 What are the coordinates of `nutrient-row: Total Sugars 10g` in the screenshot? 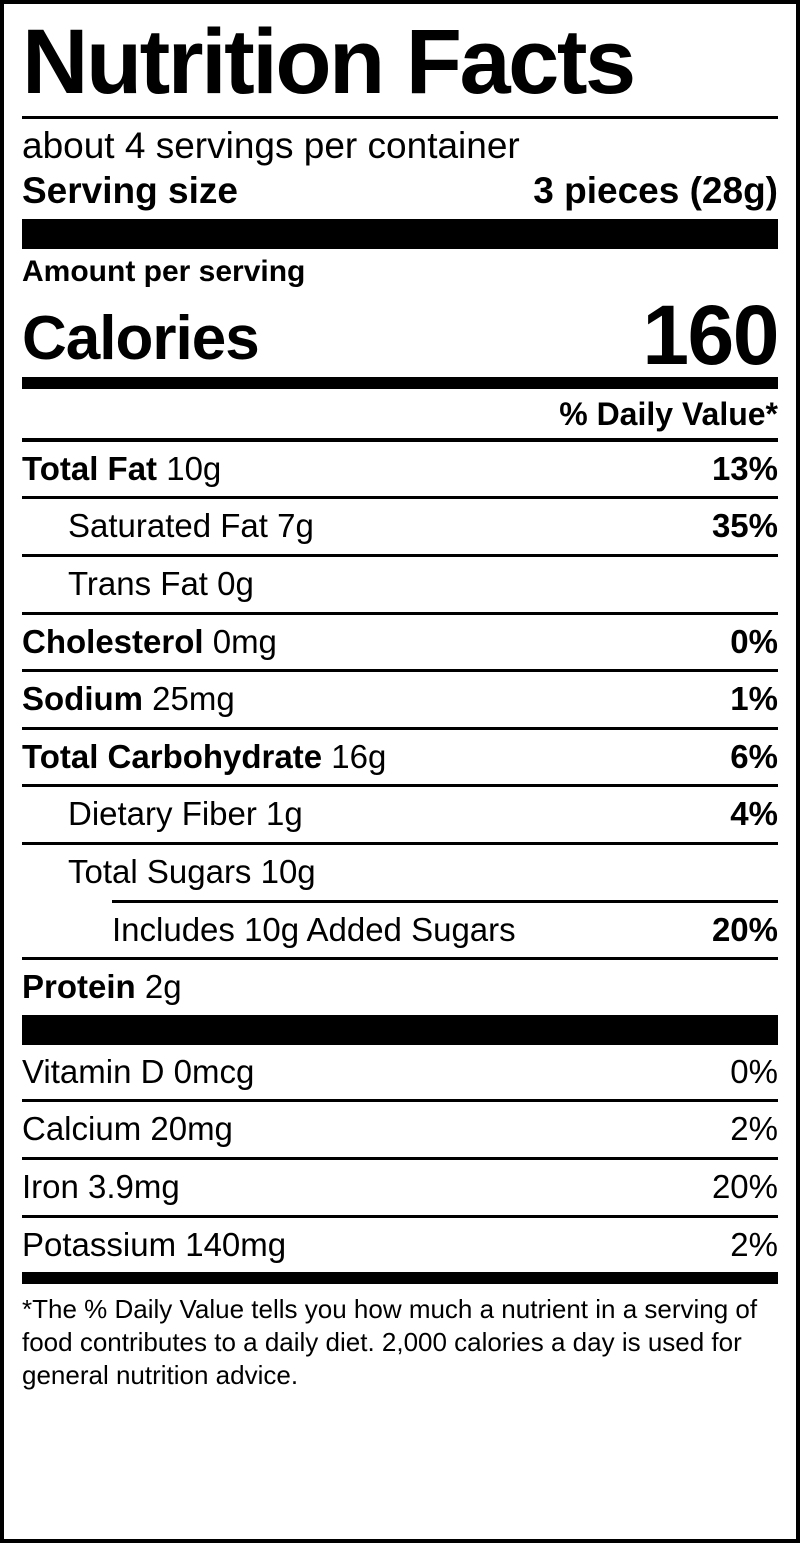 It's located at (400, 872).